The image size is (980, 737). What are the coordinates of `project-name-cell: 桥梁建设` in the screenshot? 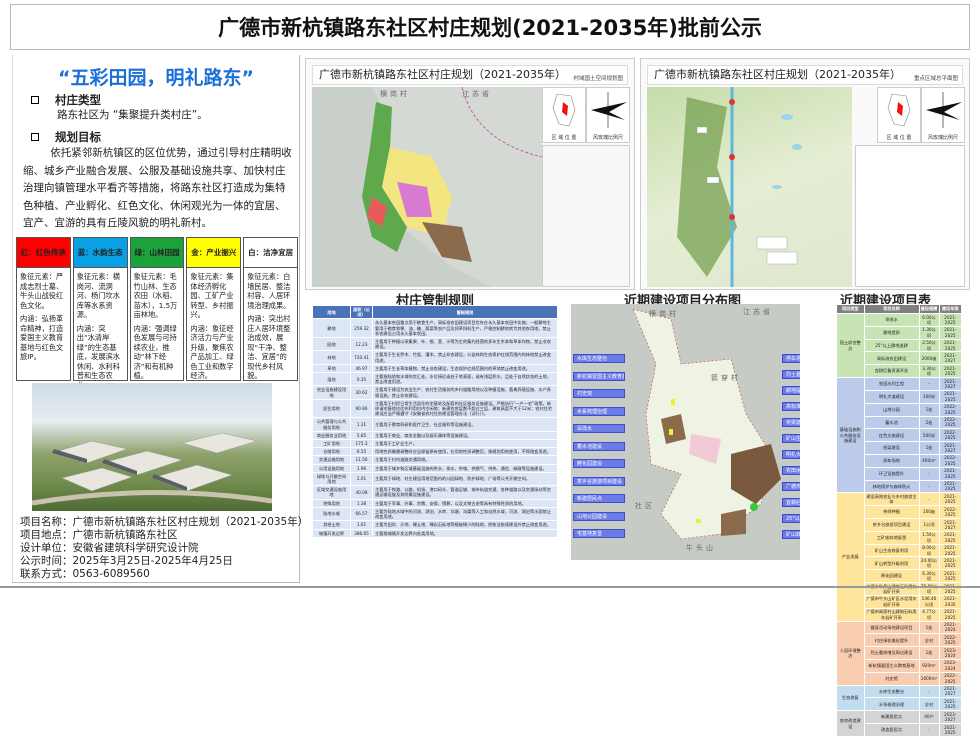 It's located at (891, 448).